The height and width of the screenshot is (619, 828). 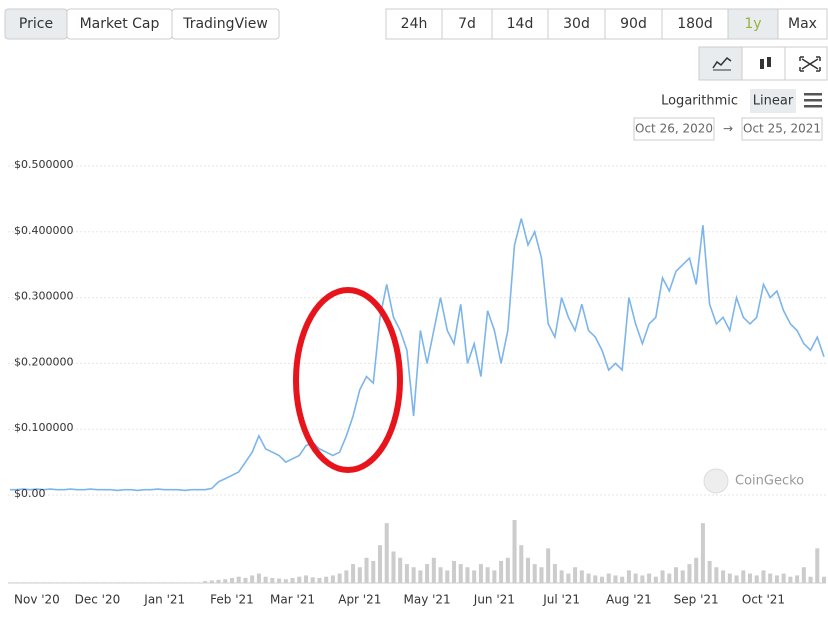 I want to click on range-label: 30d, so click(x=576, y=24).